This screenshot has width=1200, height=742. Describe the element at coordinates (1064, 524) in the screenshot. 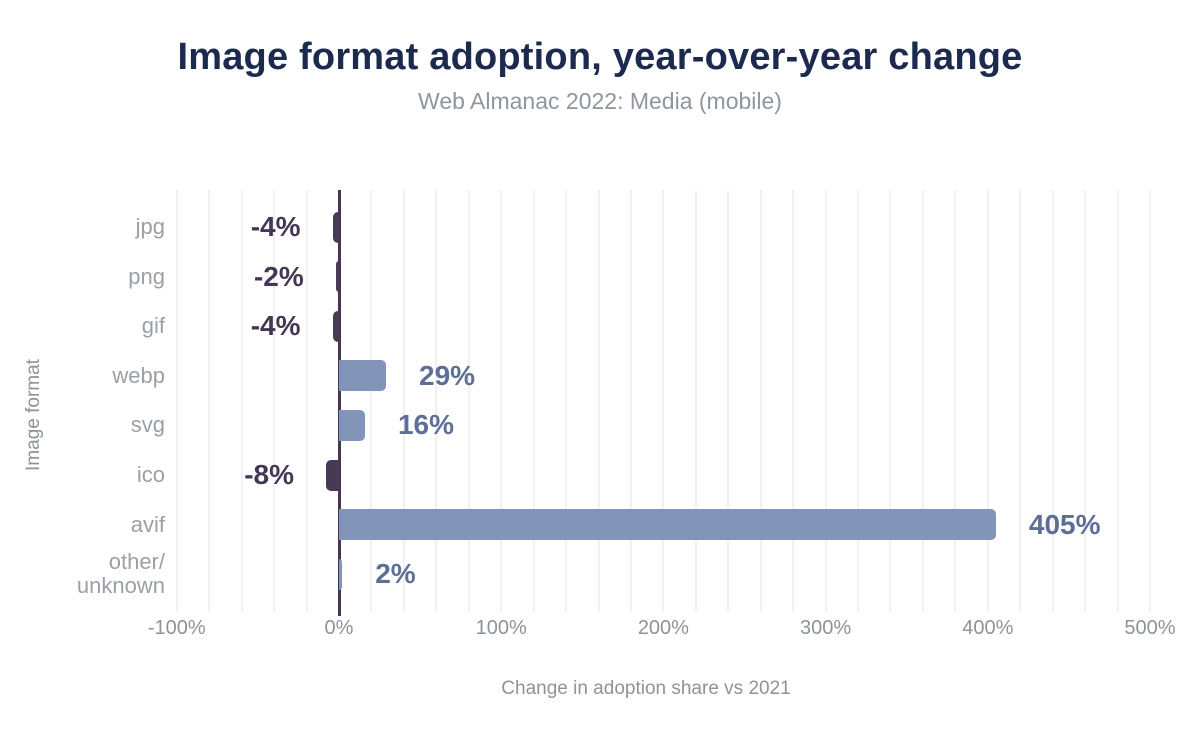

I see `value-label-avif: 405%` at that location.